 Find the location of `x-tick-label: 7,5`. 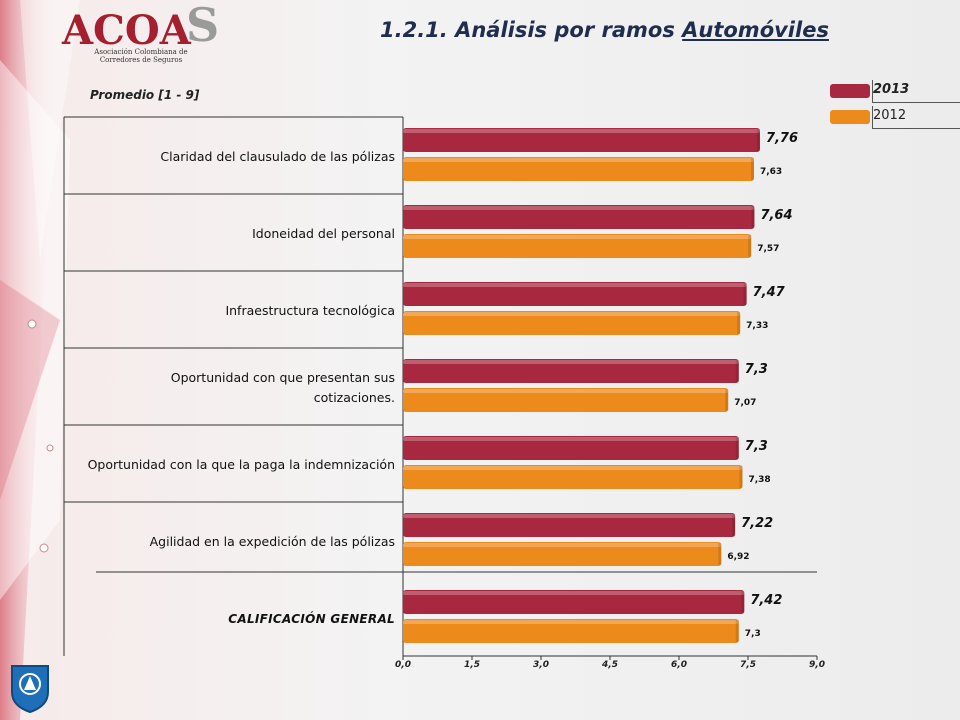

x-tick-label: 7,5 is located at coordinates (748, 665).